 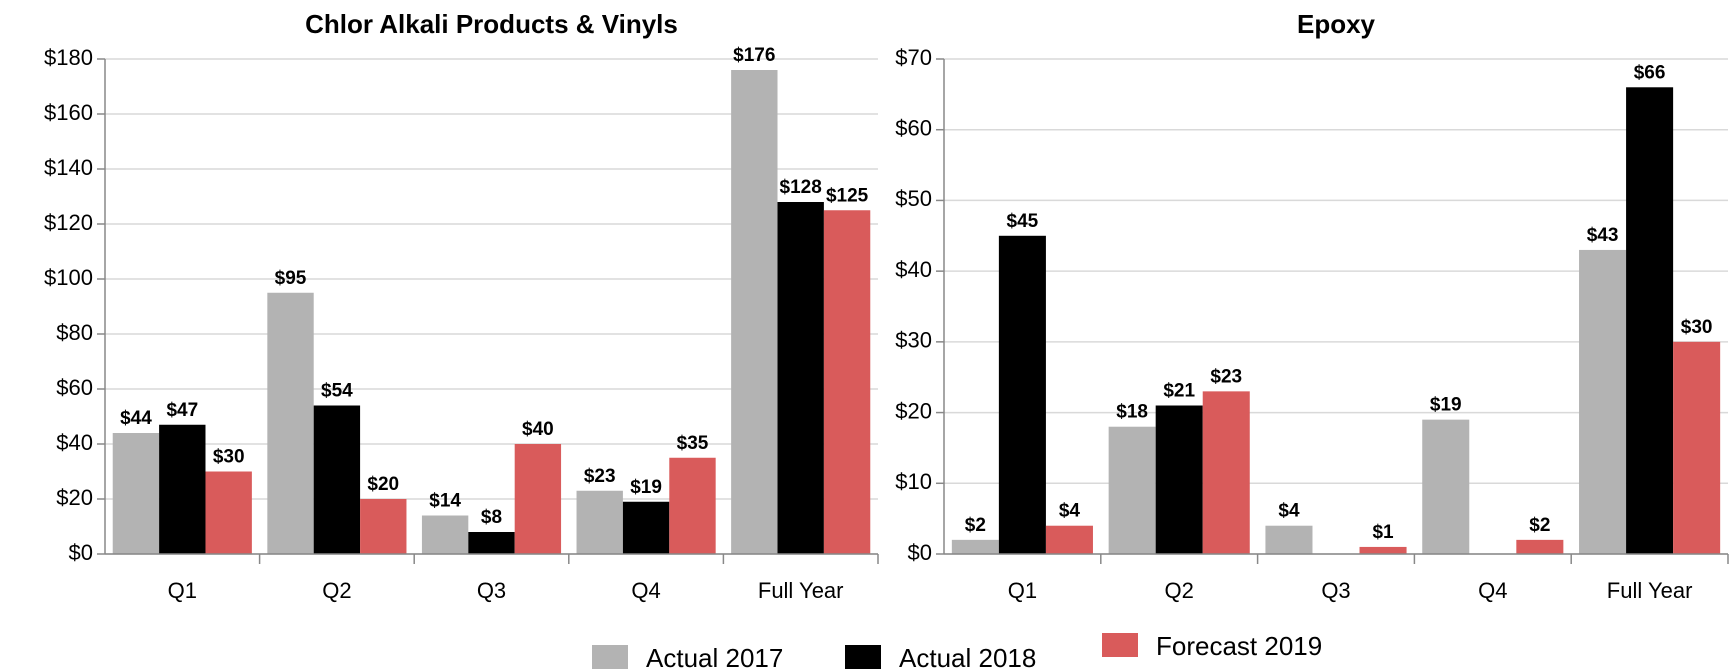 What do you see at coordinates (1650, 72) in the screenshot?
I see `value-label: $66` at bounding box center [1650, 72].